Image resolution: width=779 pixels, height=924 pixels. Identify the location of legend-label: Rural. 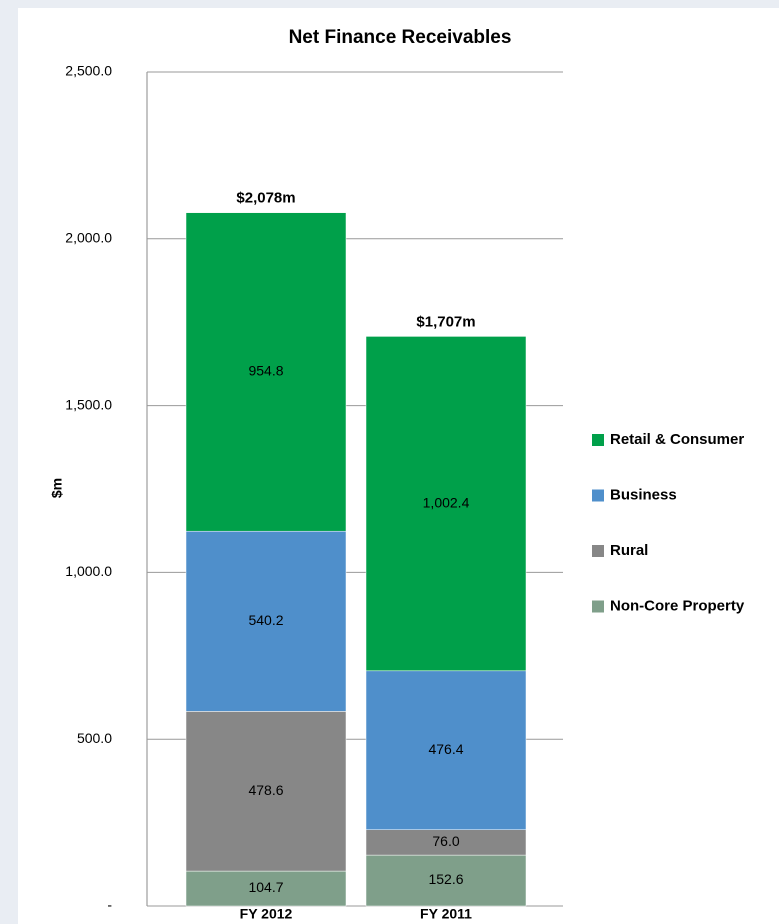
(629, 550).